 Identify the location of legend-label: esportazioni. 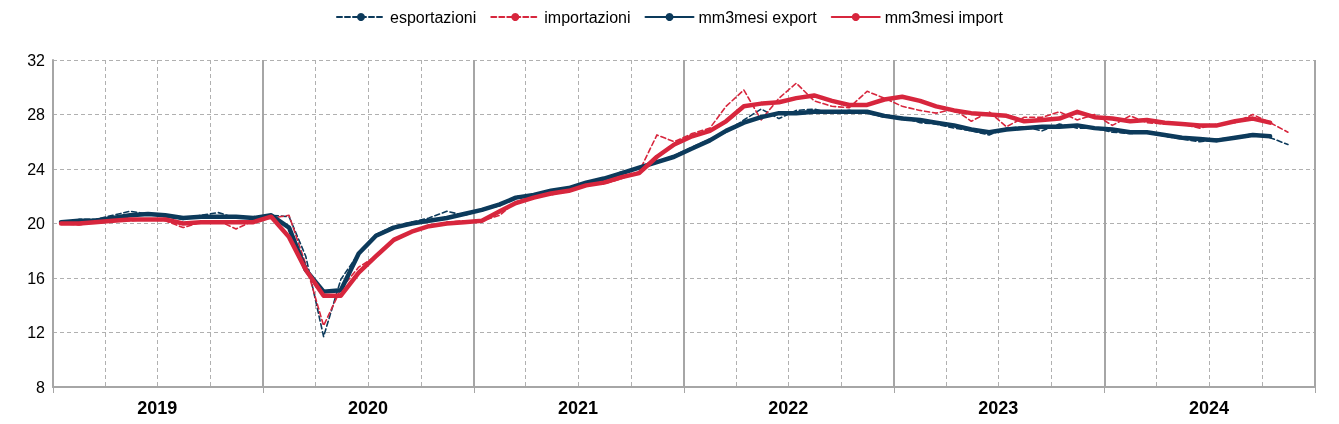
(433, 17).